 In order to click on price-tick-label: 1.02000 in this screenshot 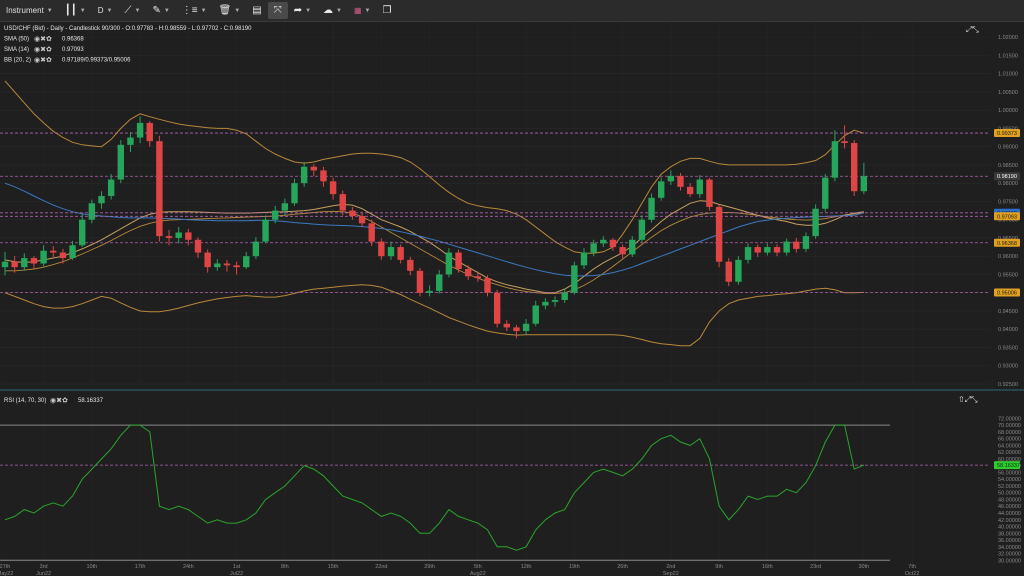, I will do `click(1008, 38)`.